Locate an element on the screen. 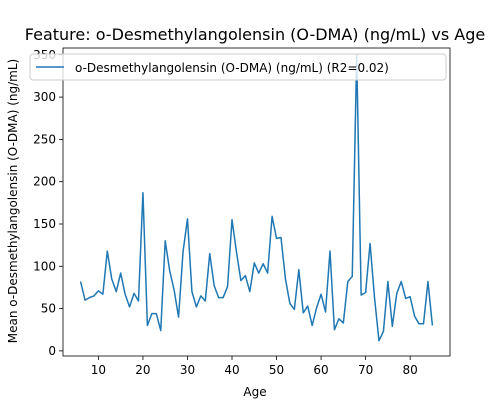 Image resolution: width=500 pixels, height=400 pixels. y-tick-label: 150 is located at coordinates (44, 224).